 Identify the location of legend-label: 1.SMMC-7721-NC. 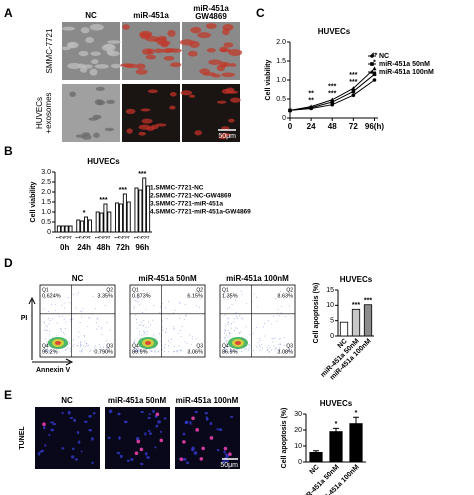
(177, 188).